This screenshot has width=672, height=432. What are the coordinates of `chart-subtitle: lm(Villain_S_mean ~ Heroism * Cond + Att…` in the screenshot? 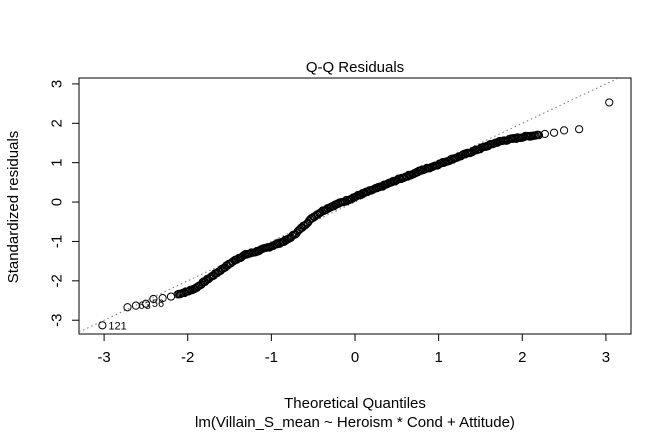 It's located at (355, 422).